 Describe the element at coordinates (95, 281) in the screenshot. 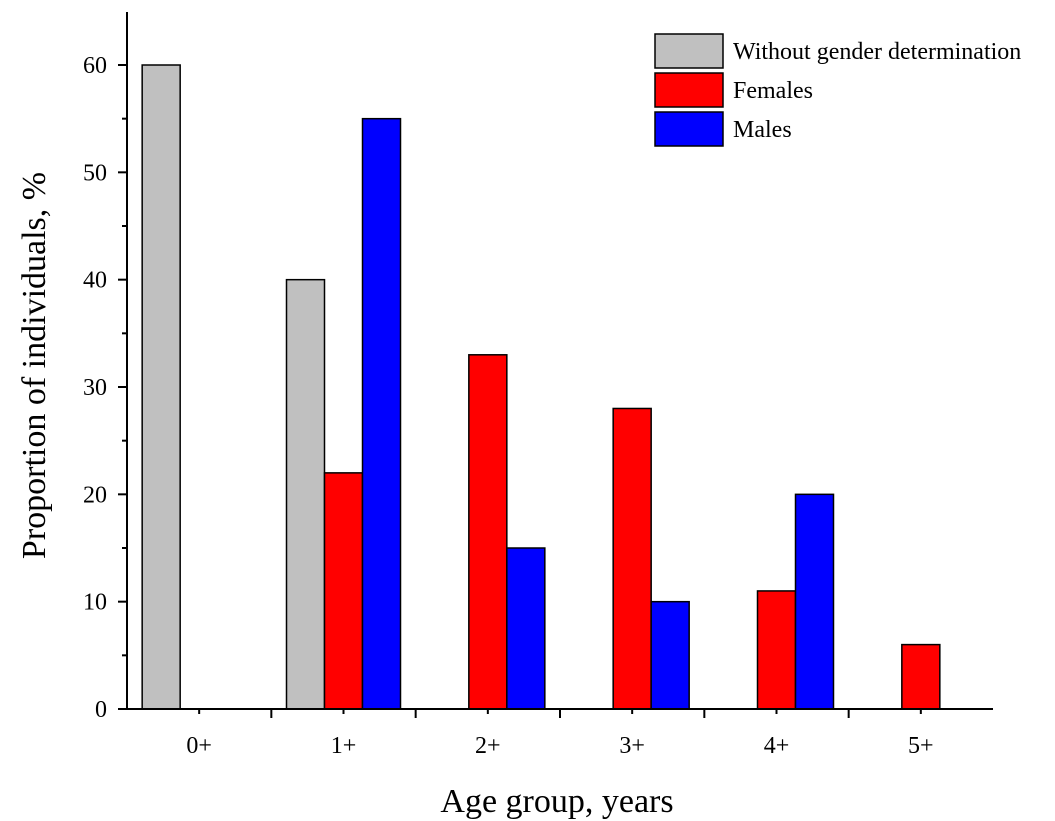

I see `y-tick-label: 40` at that location.